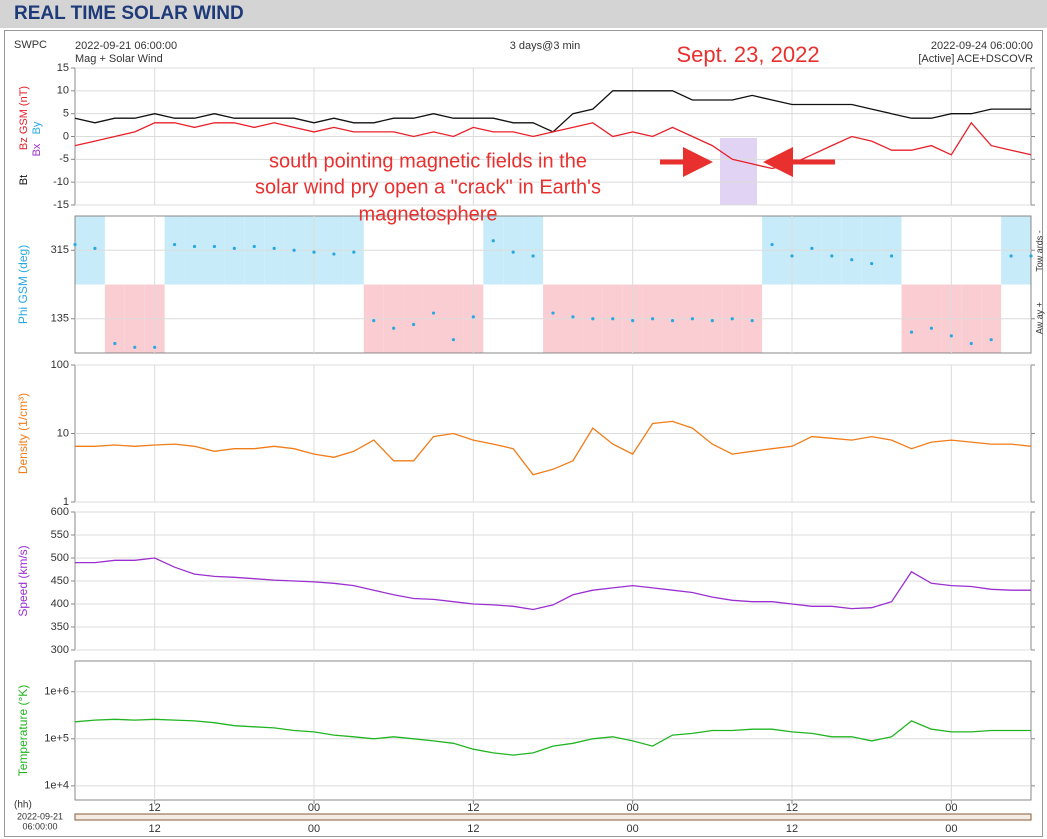  Describe the element at coordinates (738, 171) in the screenshot. I see `highlight-band` at that location.